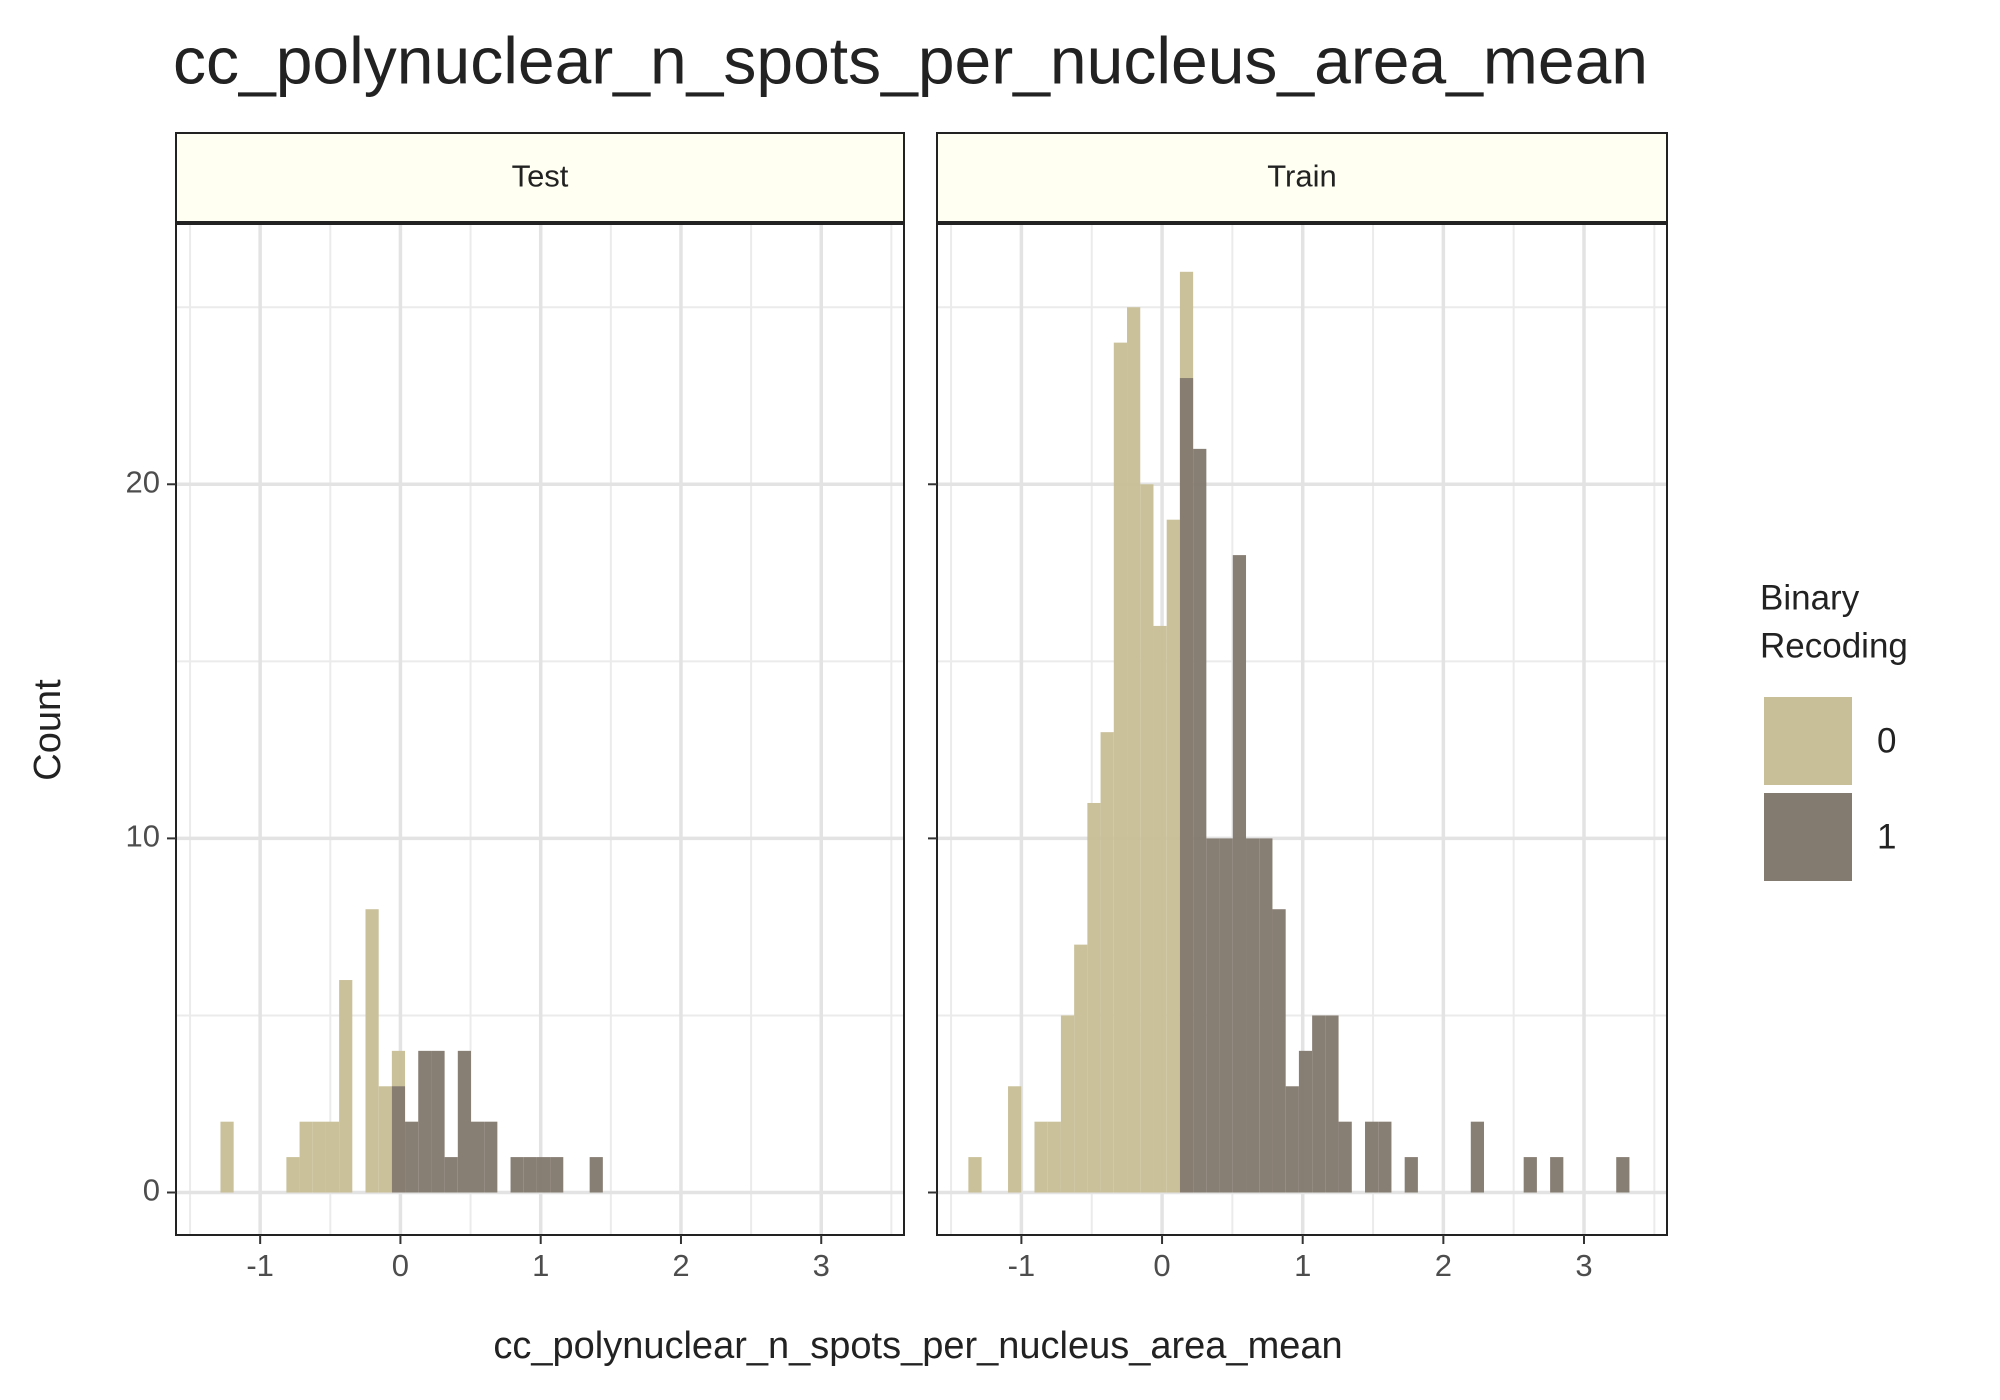 This screenshot has height=1400, width=2000. I want to click on y-tick-label: 20, so click(143, 481).